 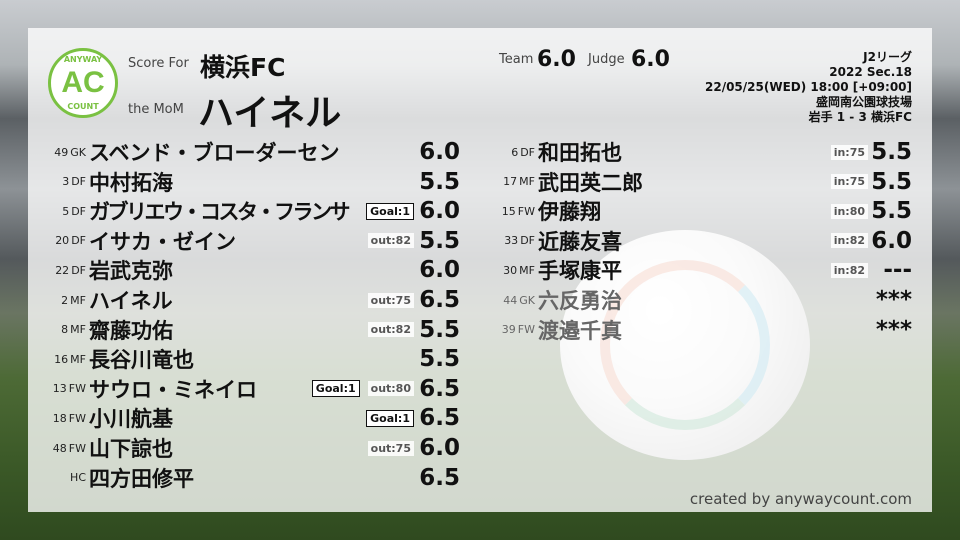 What do you see at coordinates (694, 330) in the screenshot?
I see `player-row: 39 FW 渡邉千真 ***` at bounding box center [694, 330].